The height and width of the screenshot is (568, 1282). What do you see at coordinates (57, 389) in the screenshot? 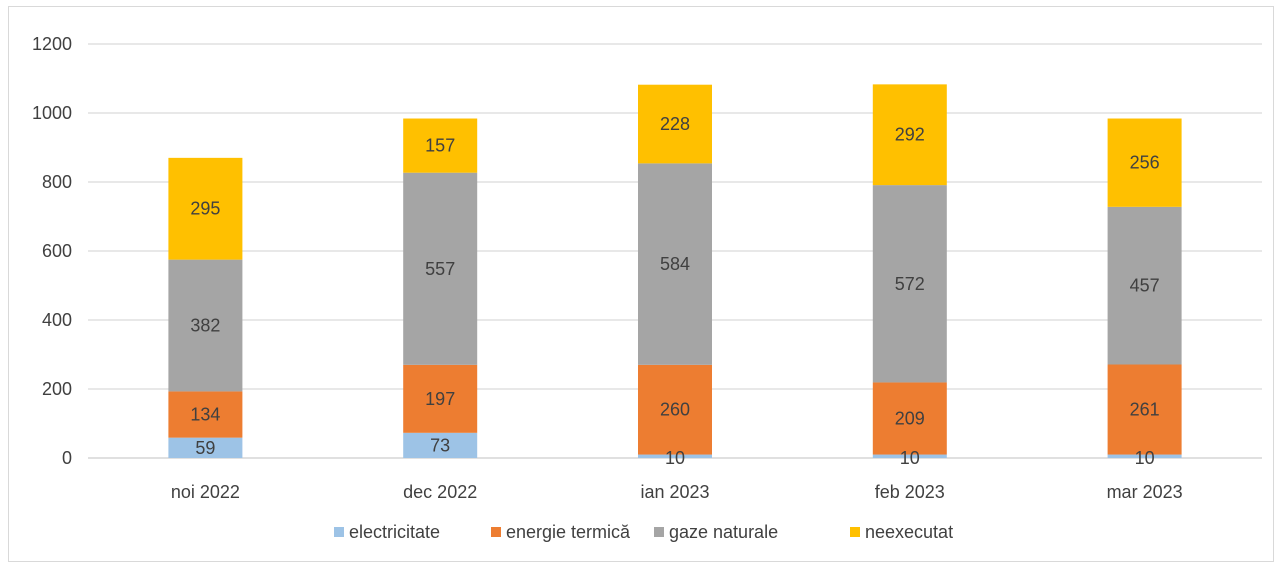
I see `y-tick-label: 200` at bounding box center [57, 389].